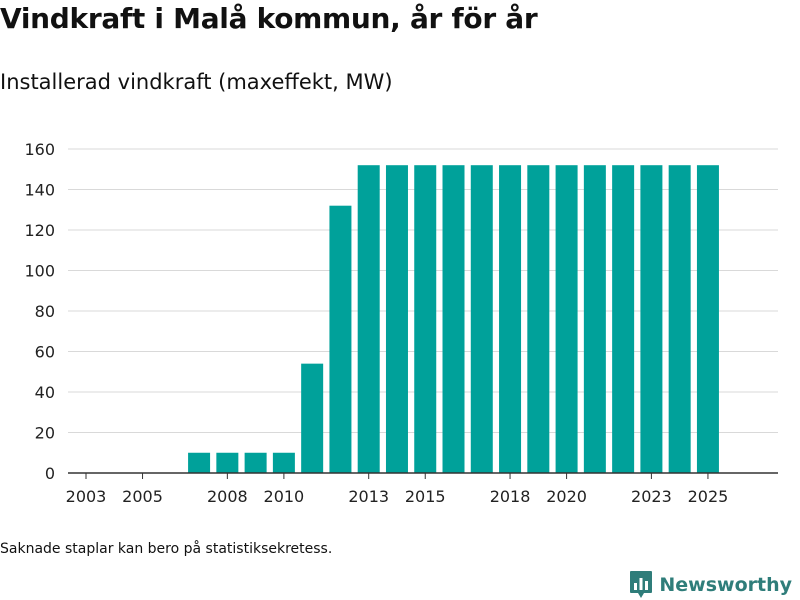  Describe the element at coordinates (39, 230) in the screenshot. I see `y-tick-label: 120` at that location.